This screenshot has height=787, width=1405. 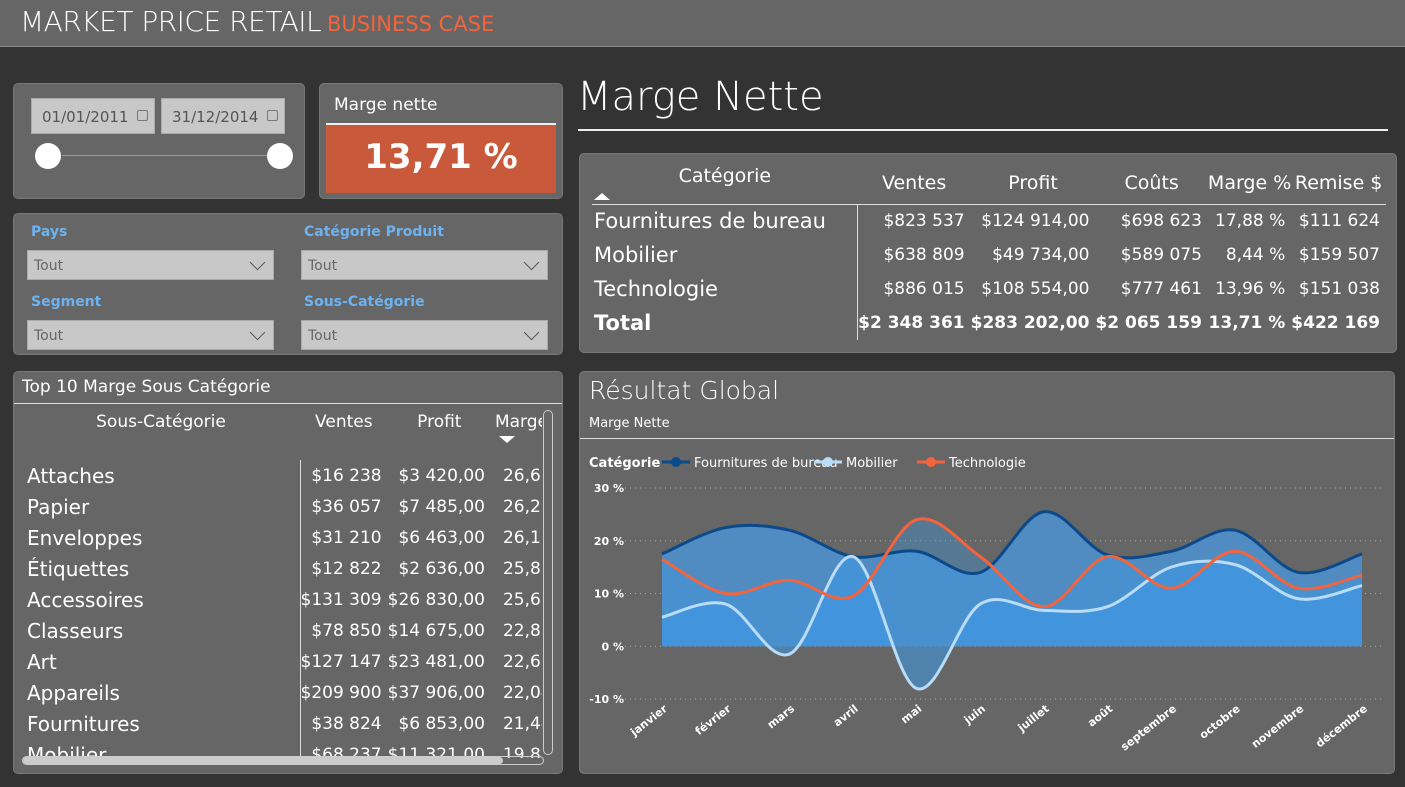 I want to click on y-tick-label: 0 %, so click(x=612, y=646).